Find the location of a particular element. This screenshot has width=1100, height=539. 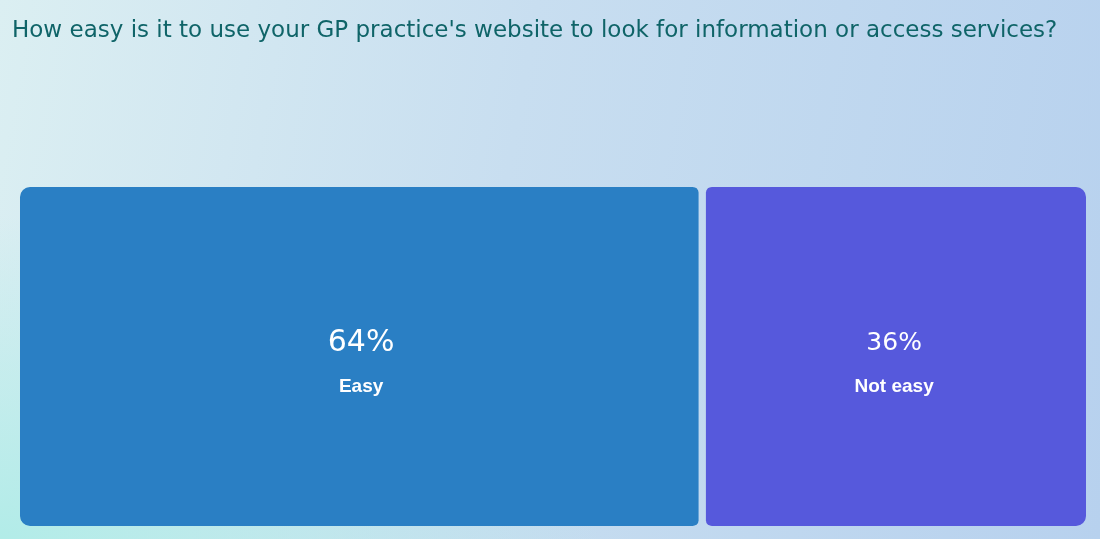

data-label: 64% is located at coordinates (361, 341).